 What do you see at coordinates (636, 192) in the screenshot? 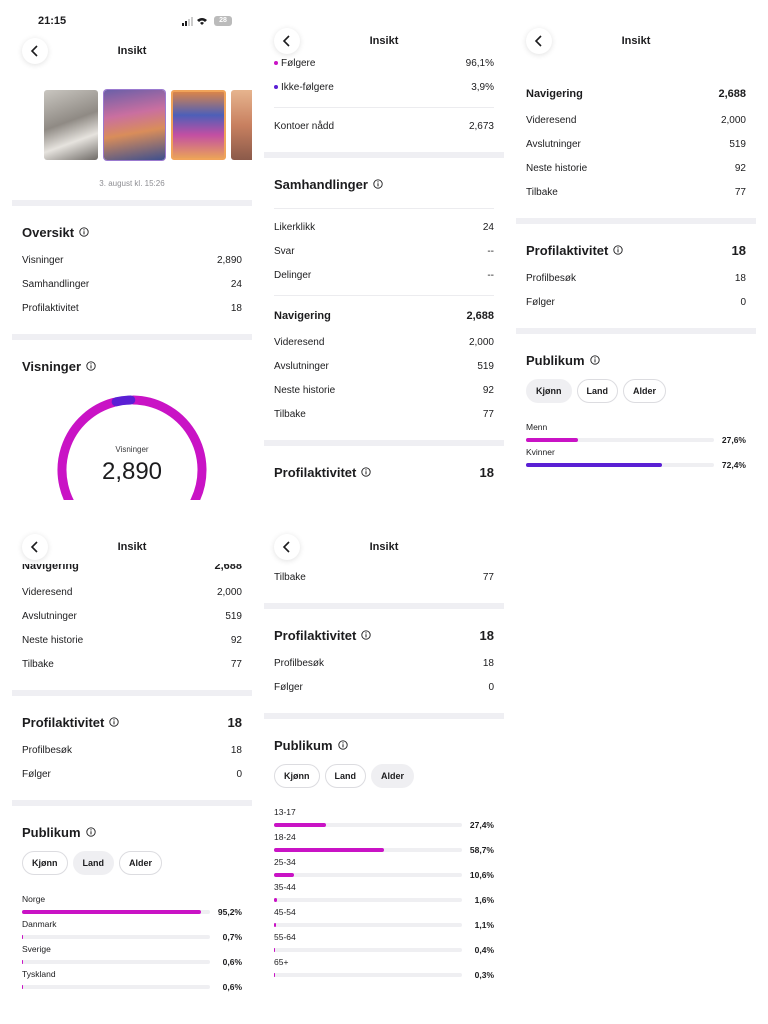
I see `metric-row: Tilbake 77` at bounding box center [636, 192].